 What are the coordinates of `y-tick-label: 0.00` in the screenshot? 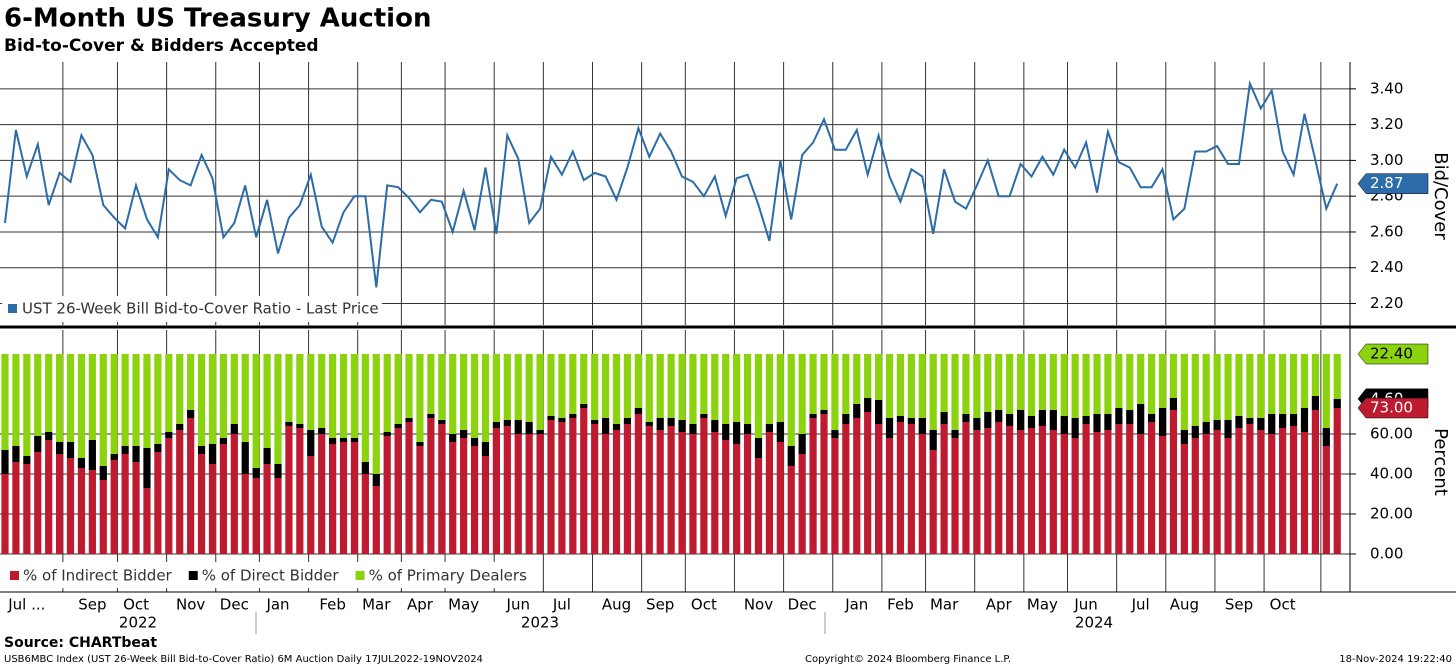 It's located at (1386, 554).